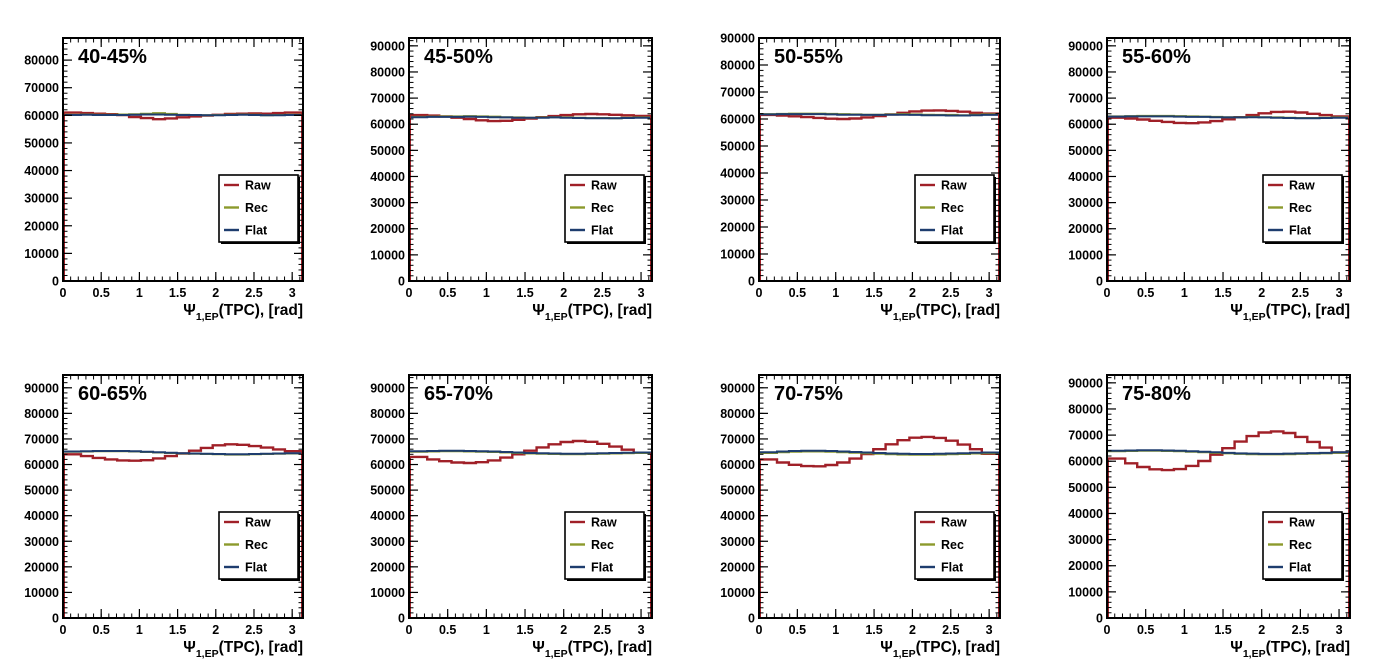 This screenshot has width=1396, height=672. Describe the element at coordinates (458, 394) in the screenshot. I see `panel-title: 65-70%` at that location.